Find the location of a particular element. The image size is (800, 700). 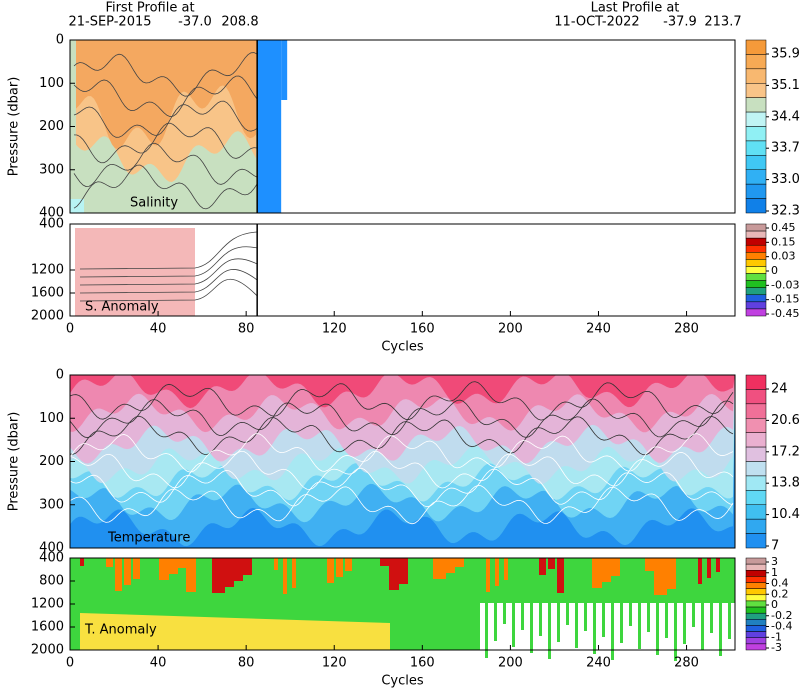

first-lat: -37.0 is located at coordinates (195, 22).